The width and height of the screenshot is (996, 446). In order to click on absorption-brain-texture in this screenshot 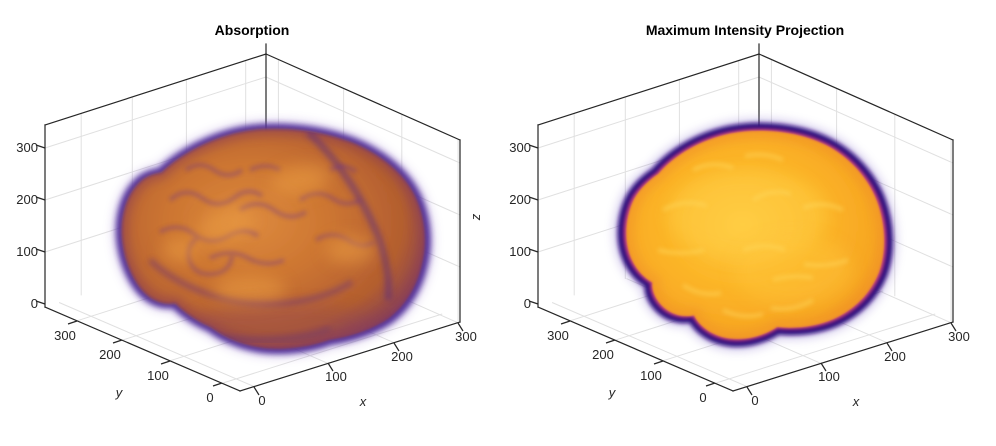, I will do `click(273, 238)`.